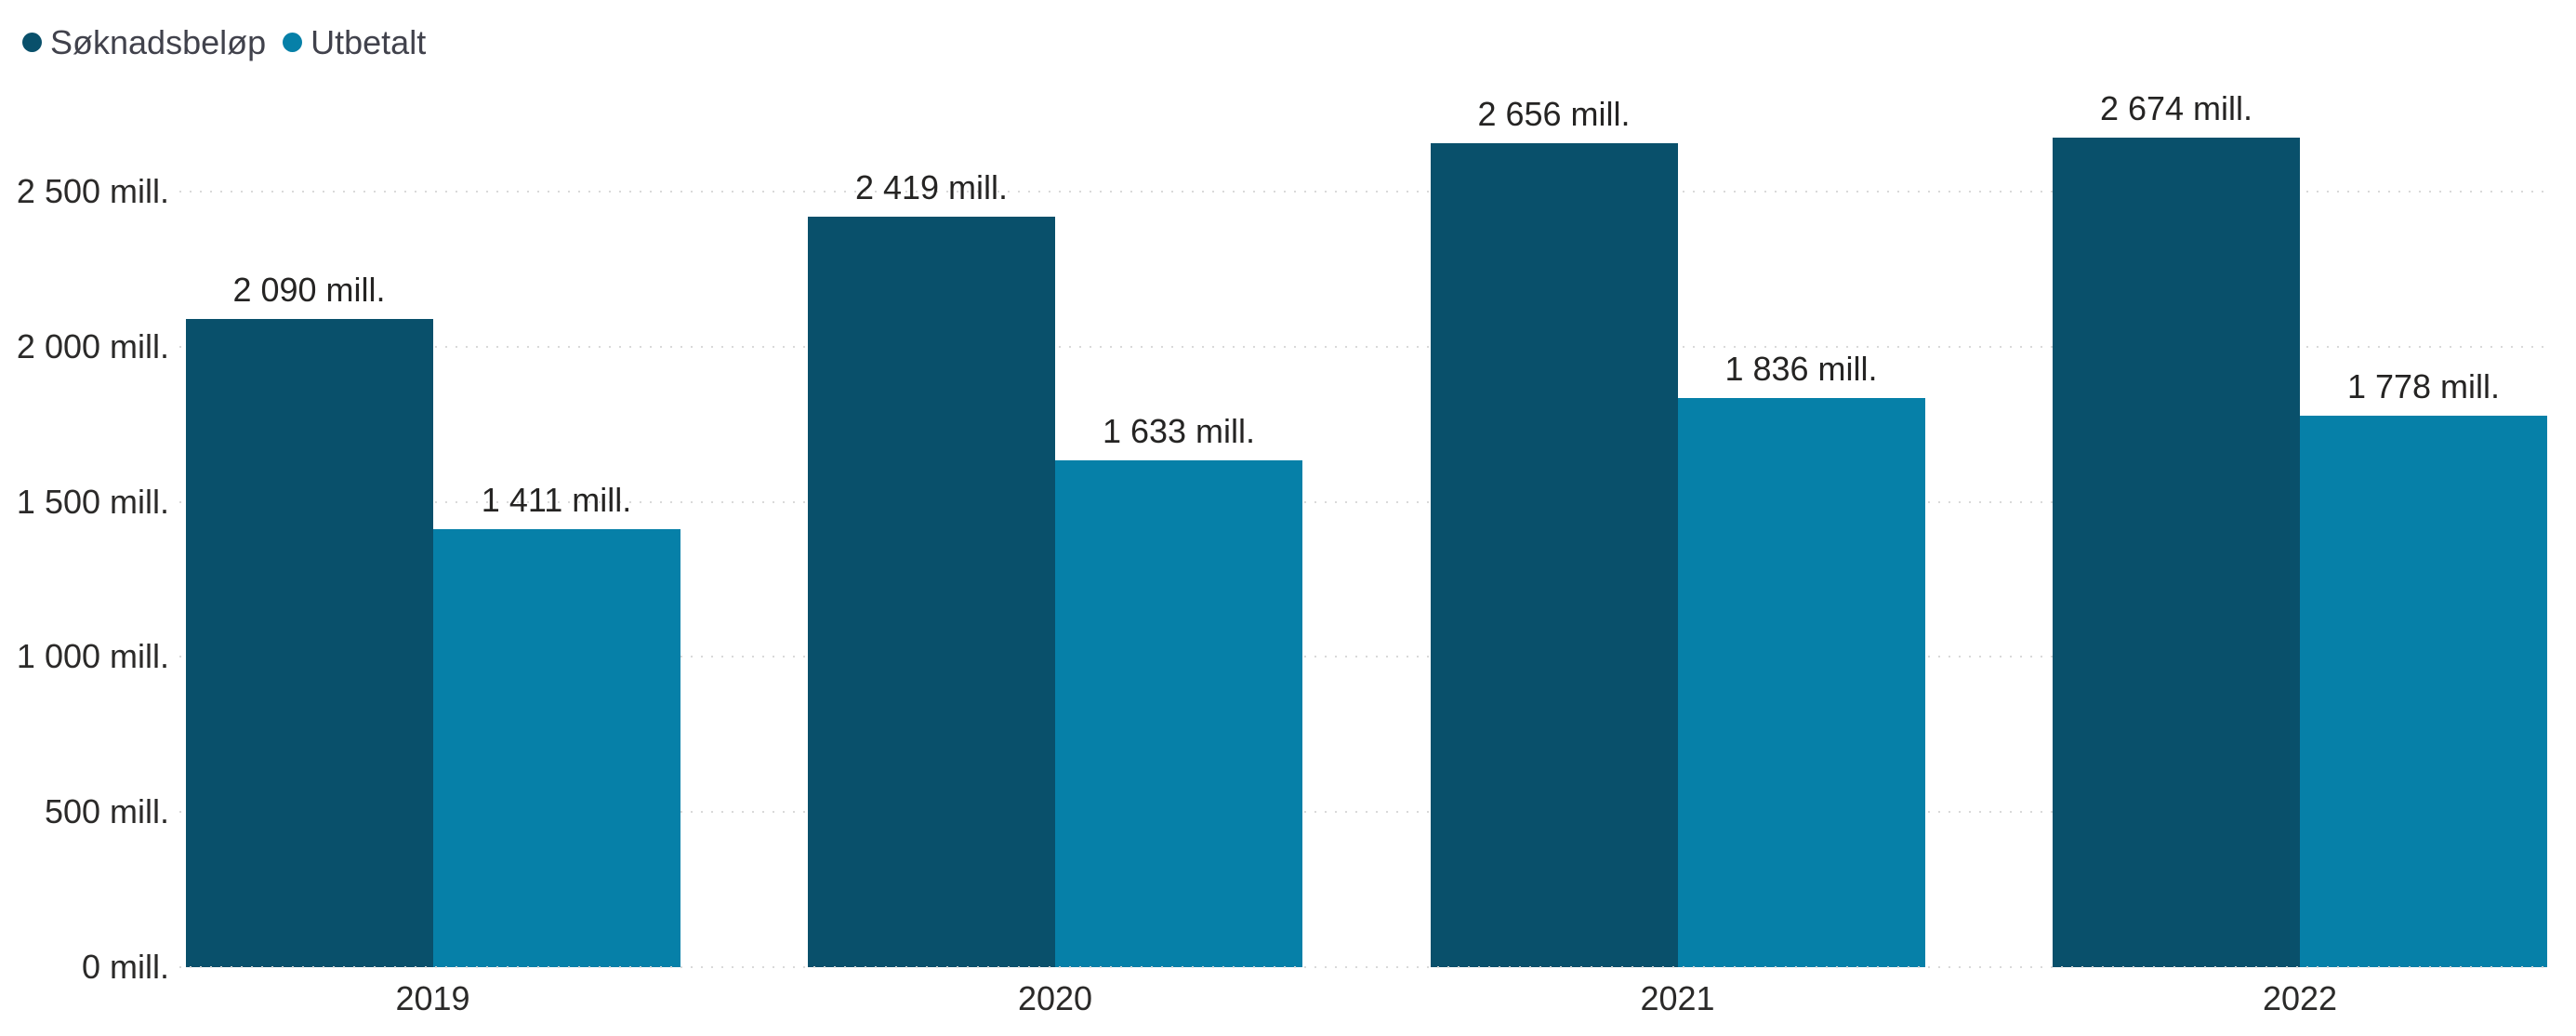 The width and height of the screenshot is (2576, 1036). What do you see at coordinates (2176, 108) in the screenshot?
I see `bar-value-label-soknadsbelop-2022: 2 674 mill.` at bounding box center [2176, 108].